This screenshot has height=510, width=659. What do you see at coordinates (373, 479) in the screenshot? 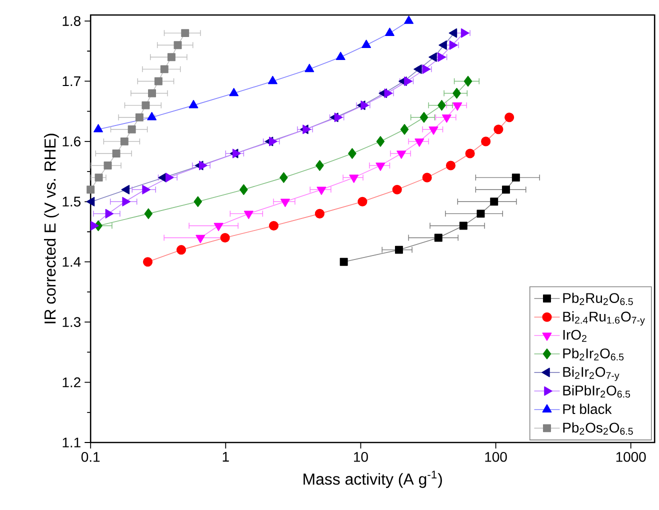
I see `x-axis-title: Mass activity (A g$^{-1}$)` at bounding box center [373, 479].